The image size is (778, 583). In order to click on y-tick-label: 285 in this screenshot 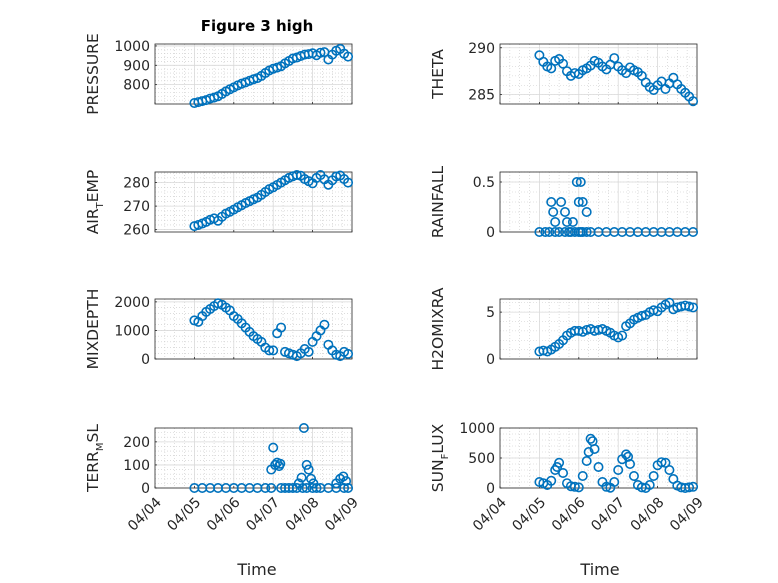, I will do `click(481, 96)`.